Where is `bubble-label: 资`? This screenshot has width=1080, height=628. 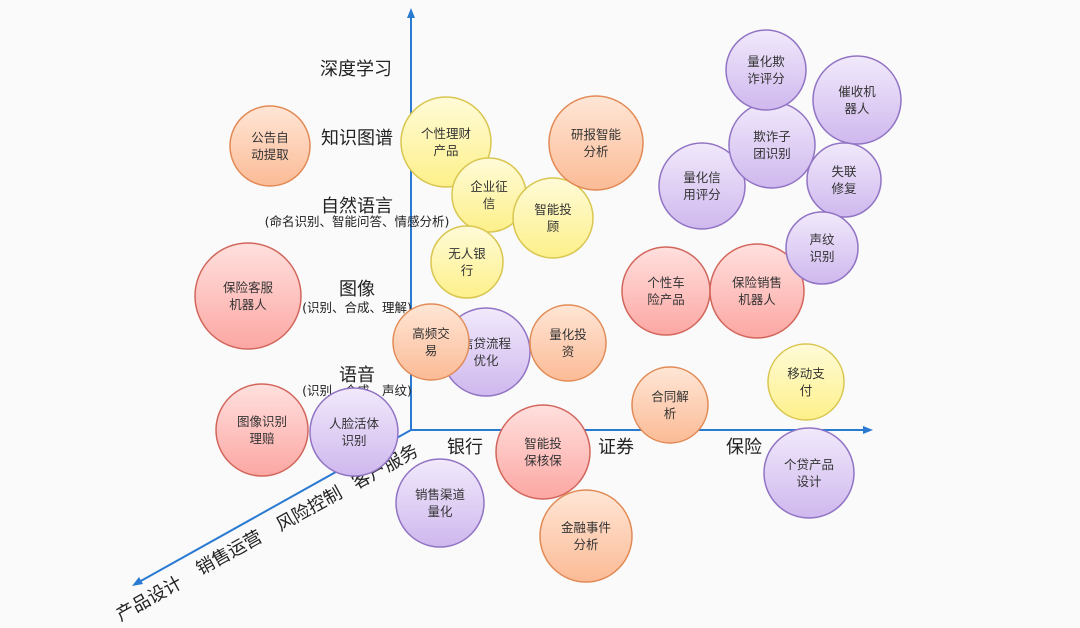 bubble-label: 资 is located at coordinates (568, 351).